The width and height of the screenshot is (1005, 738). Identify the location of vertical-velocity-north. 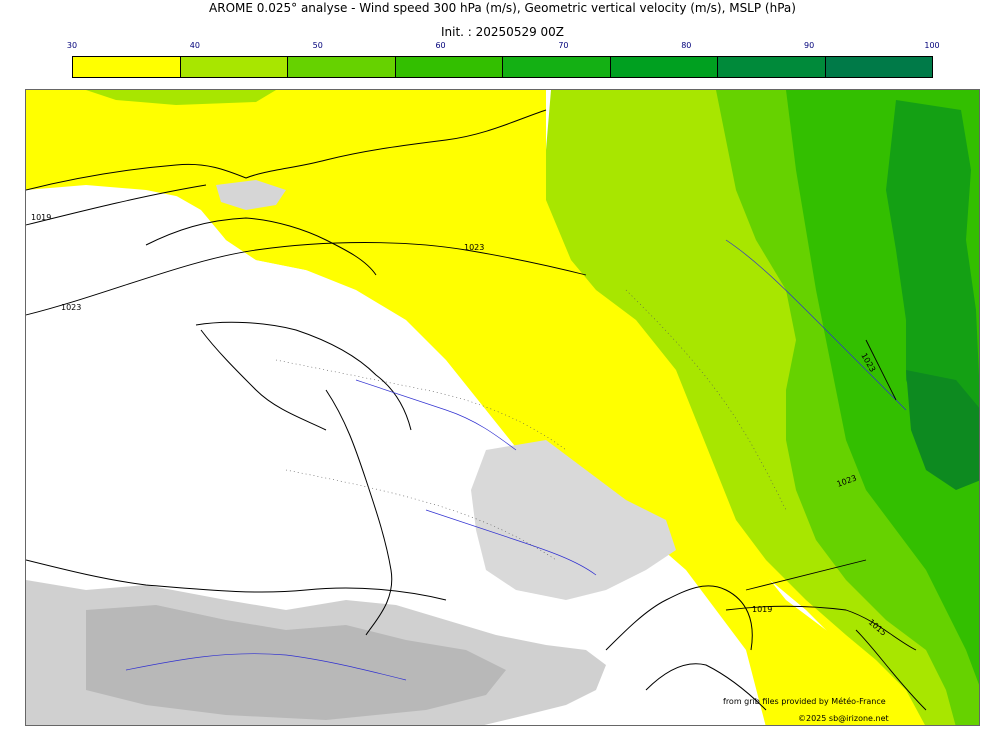
(251, 195).